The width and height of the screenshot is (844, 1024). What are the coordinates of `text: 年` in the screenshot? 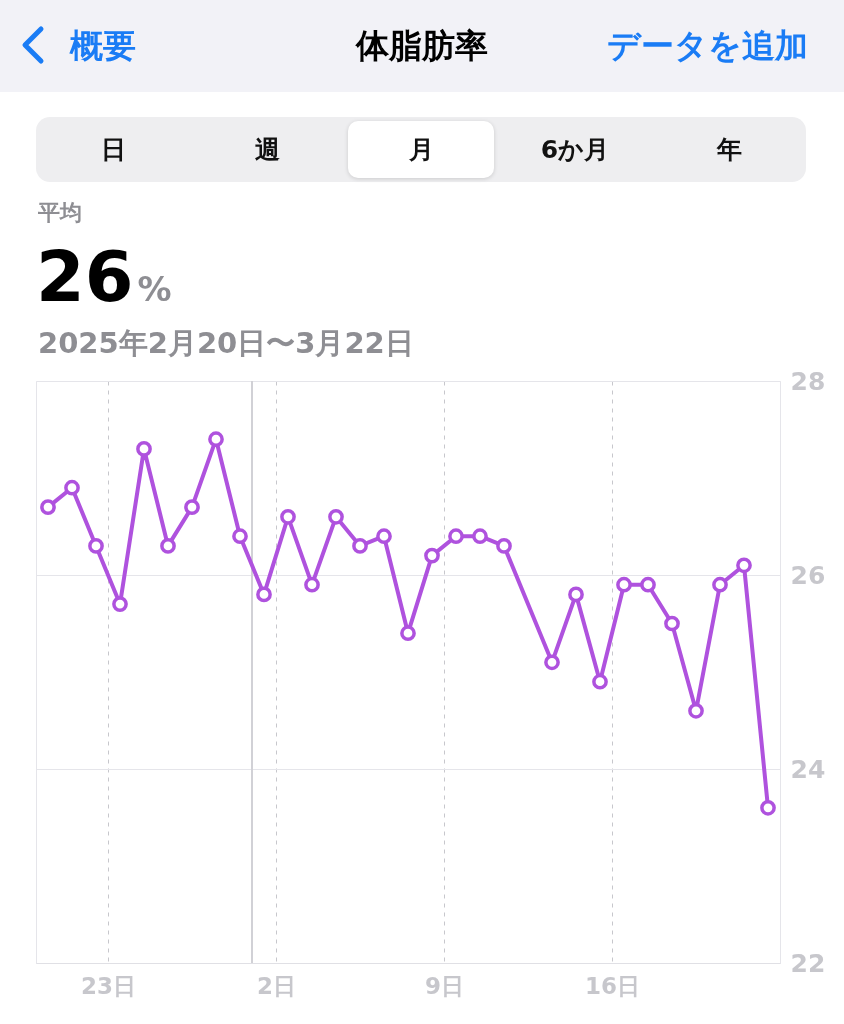 It's located at (729, 150).